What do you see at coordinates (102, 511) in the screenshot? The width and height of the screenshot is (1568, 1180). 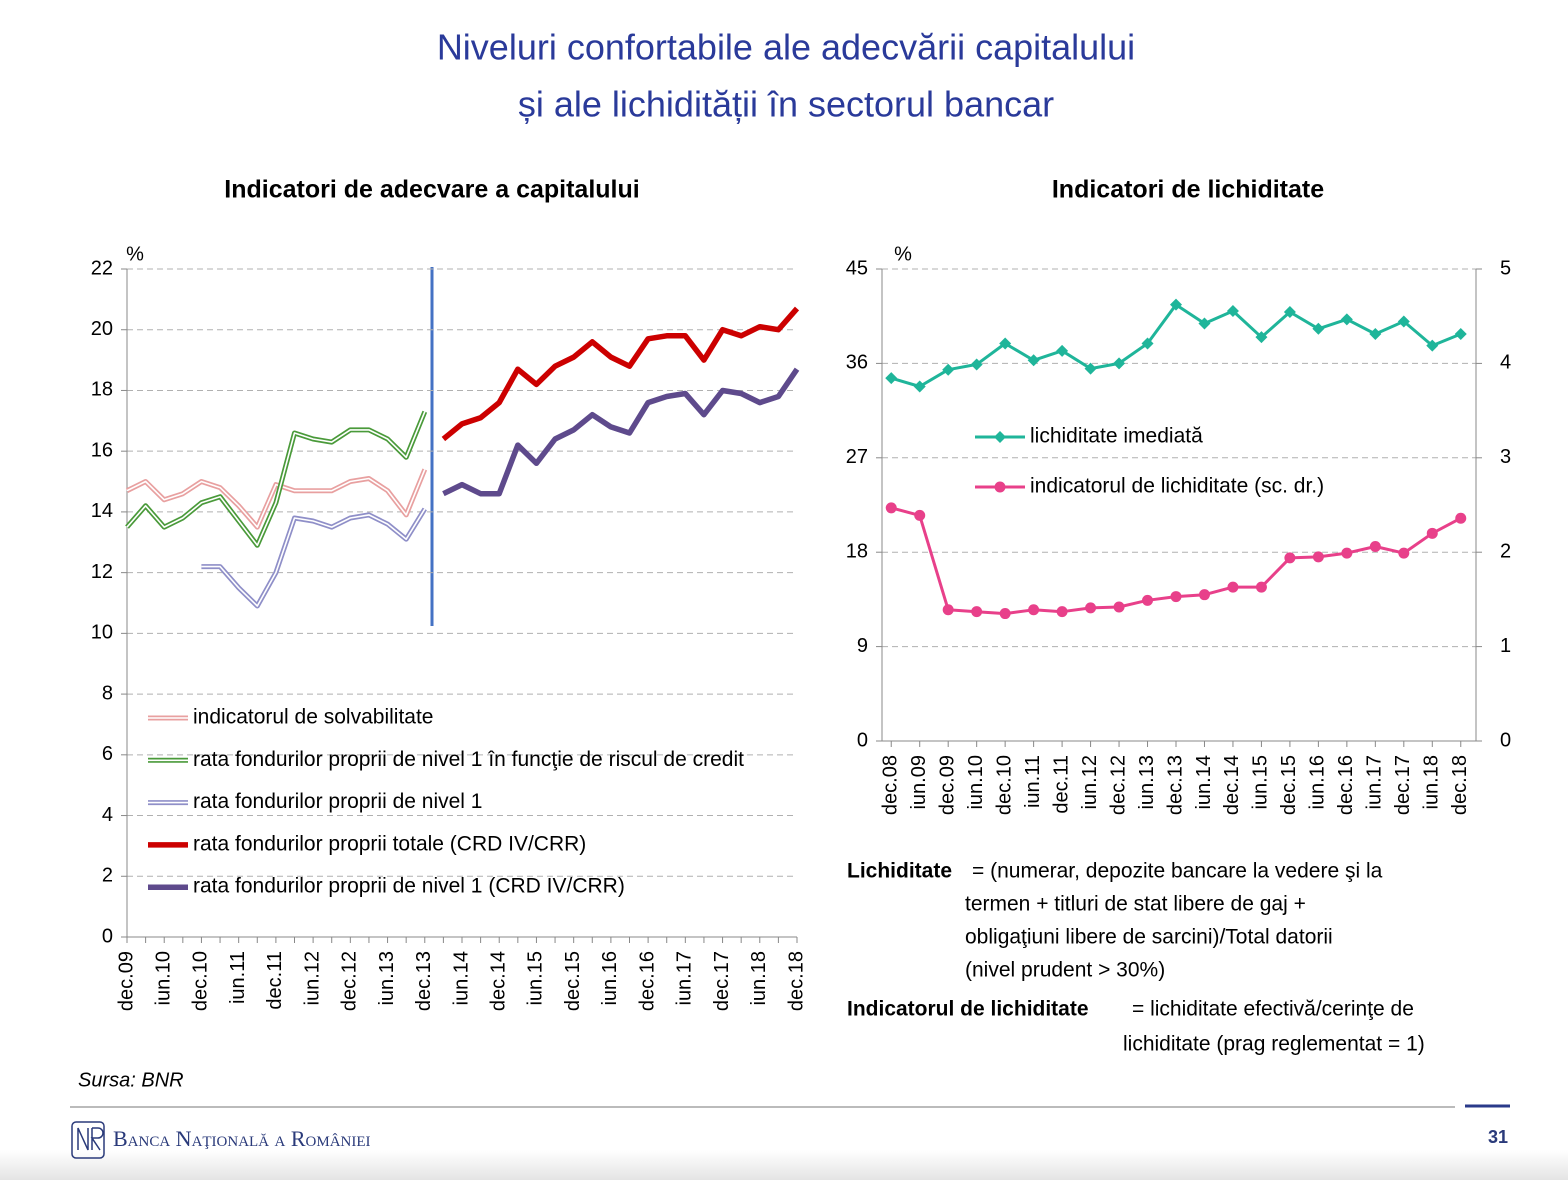 I see `y-tick-label: 14` at bounding box center [102, 511].